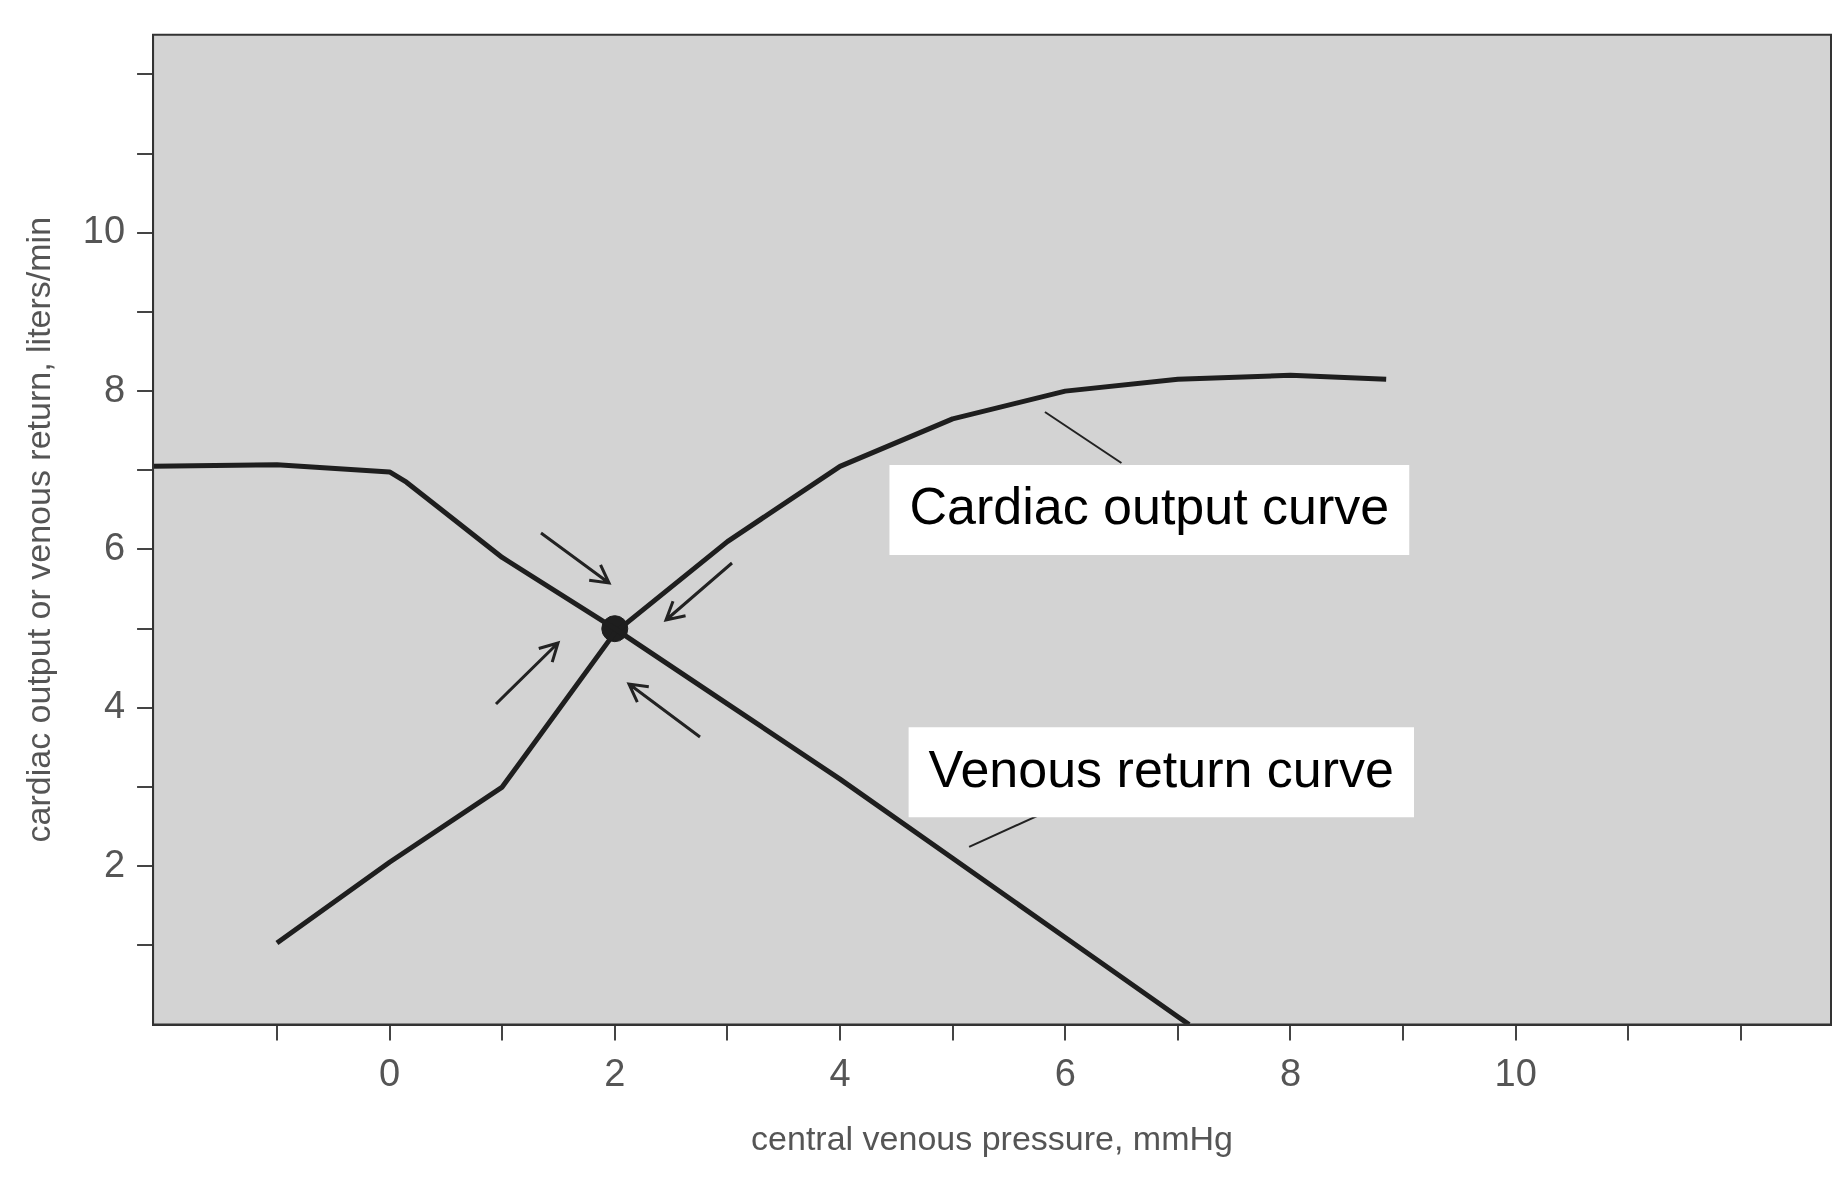  Describe the element at coordinates (992, 1137) in the screenshot. I see `x-axis-title: central venous pressure, mmHg` at that location.